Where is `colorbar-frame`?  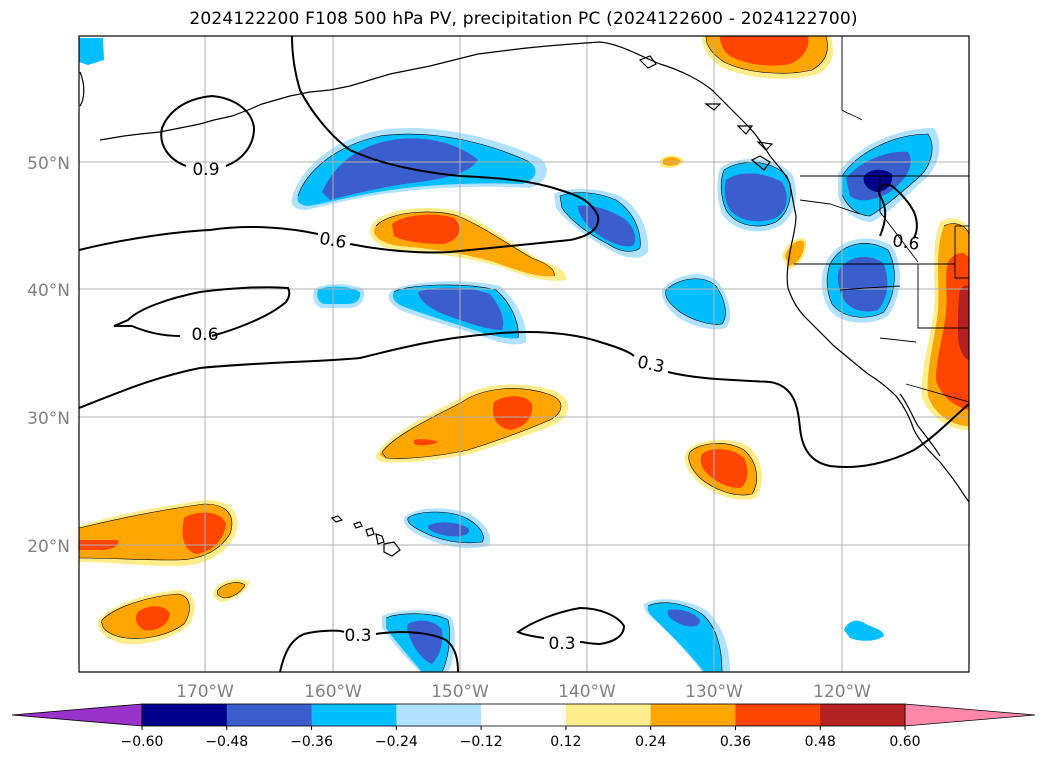 colorbar-frame is located at coordinates (523, 715).